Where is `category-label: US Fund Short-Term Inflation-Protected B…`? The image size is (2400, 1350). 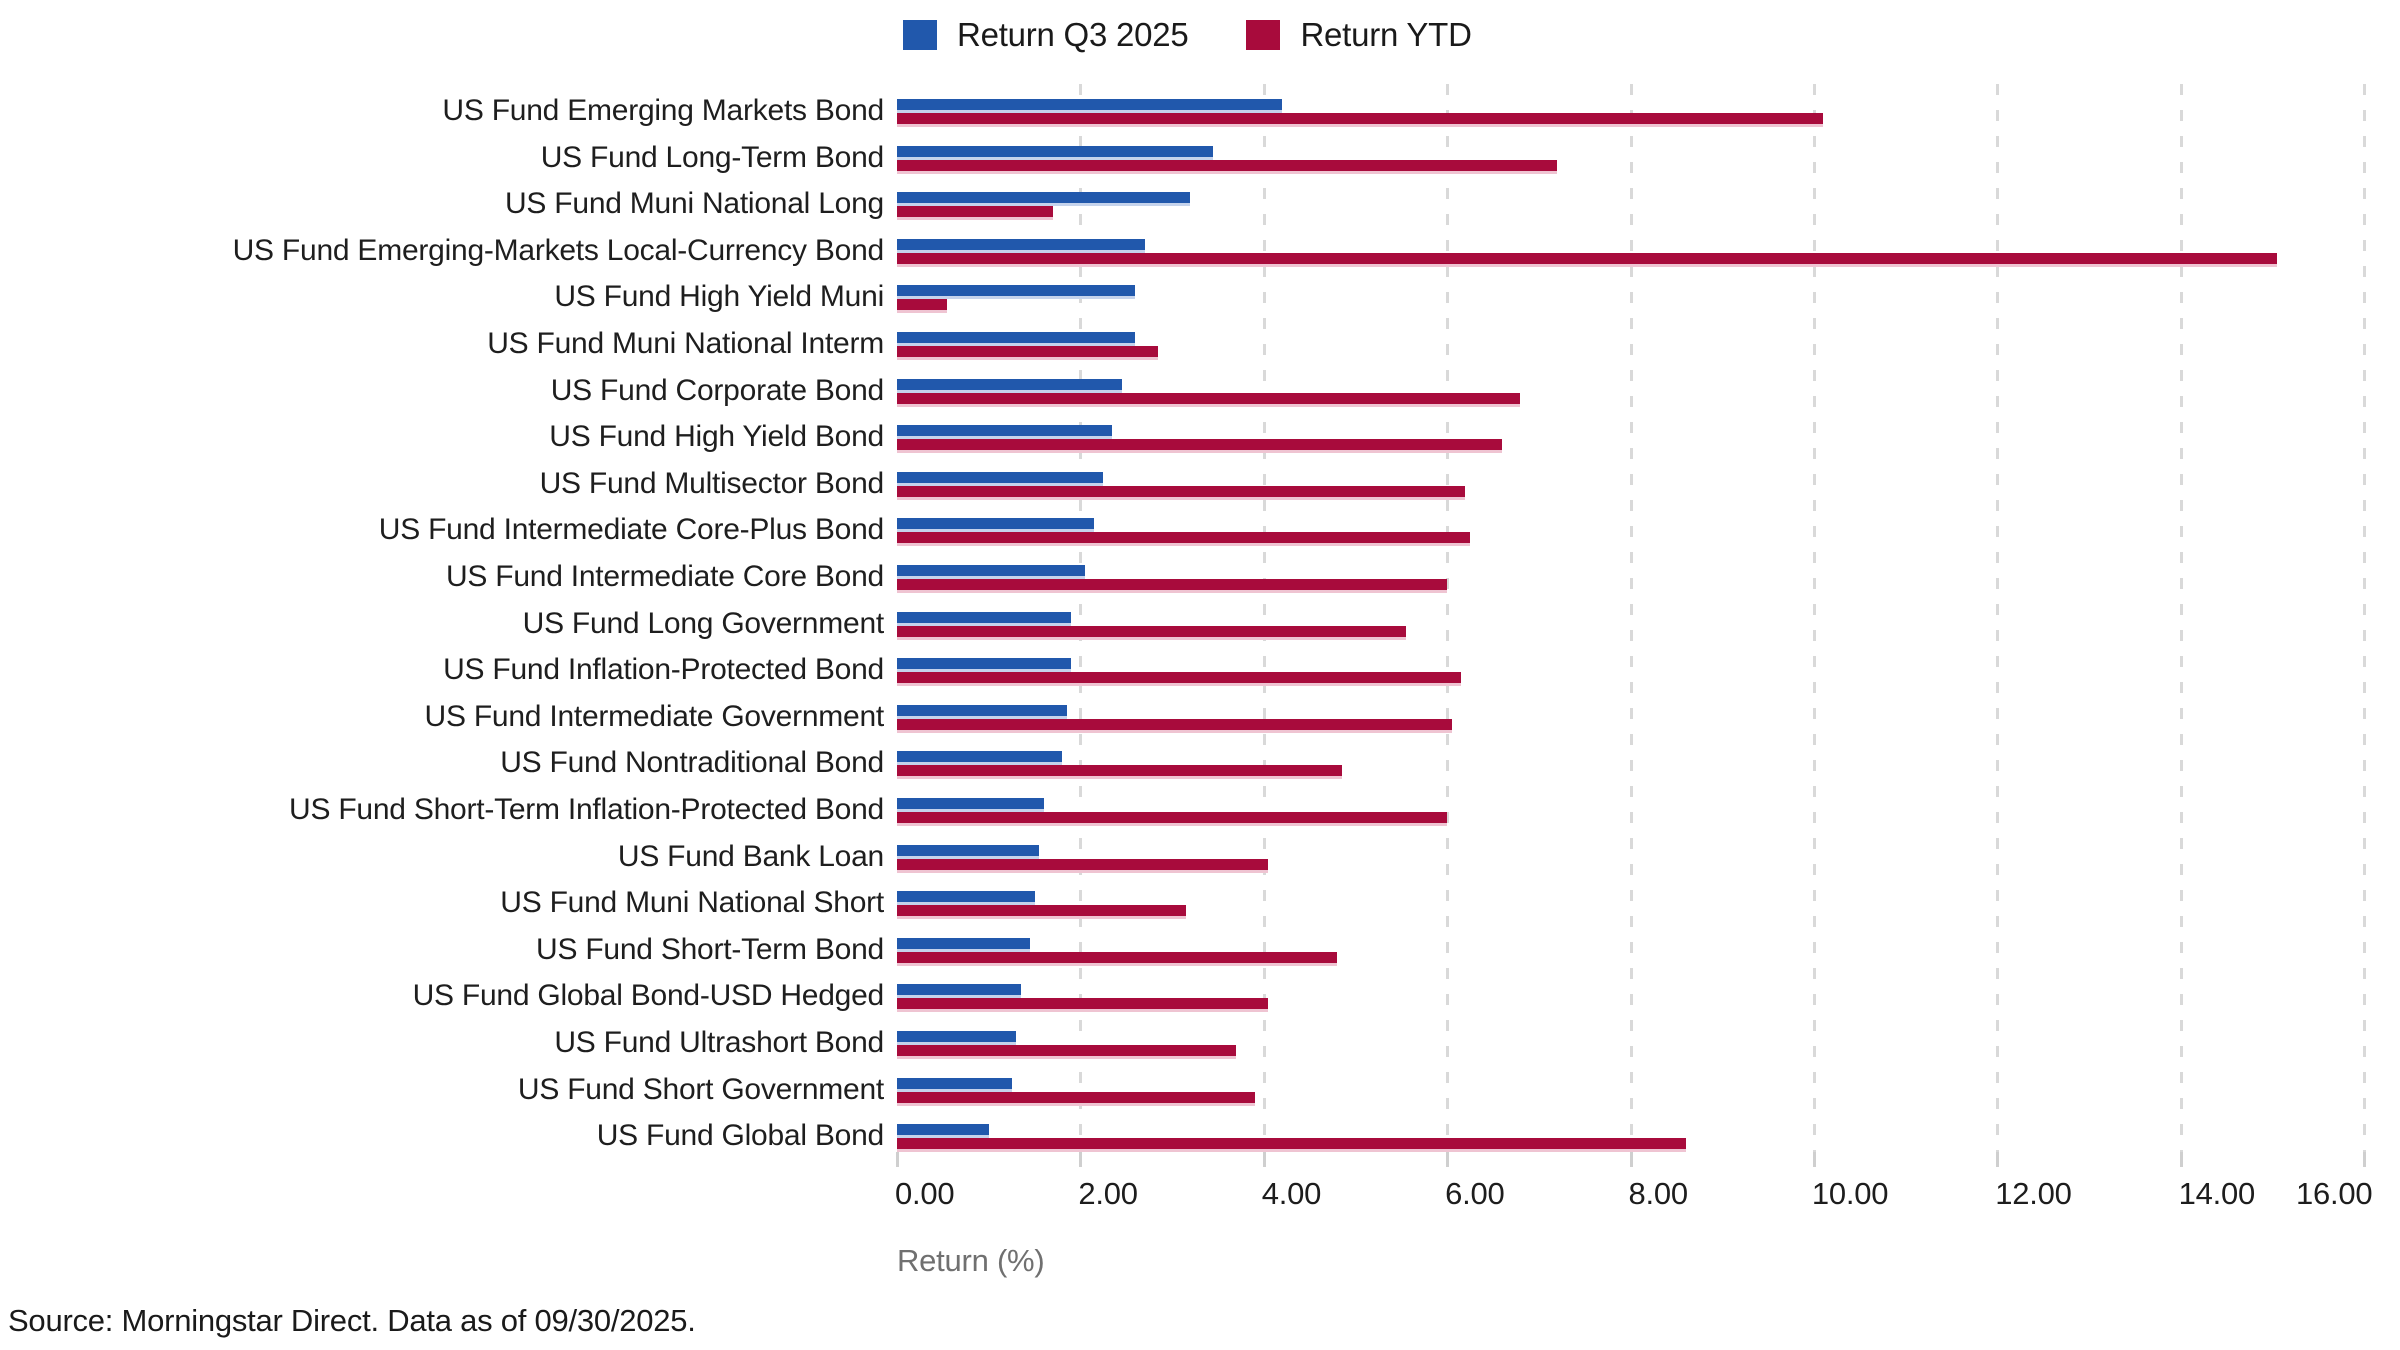
category-label: US Fund Short-Term Inflation-Protected B… is located at coordinates (586, 809).